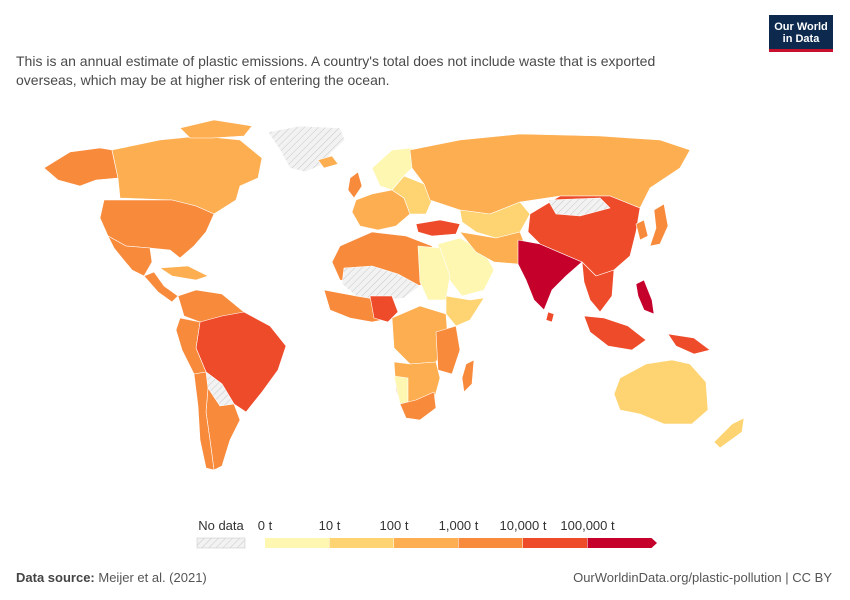  Describe the element at coordinates (659, 225) in the screenshot. I see `region-japan` at that location.